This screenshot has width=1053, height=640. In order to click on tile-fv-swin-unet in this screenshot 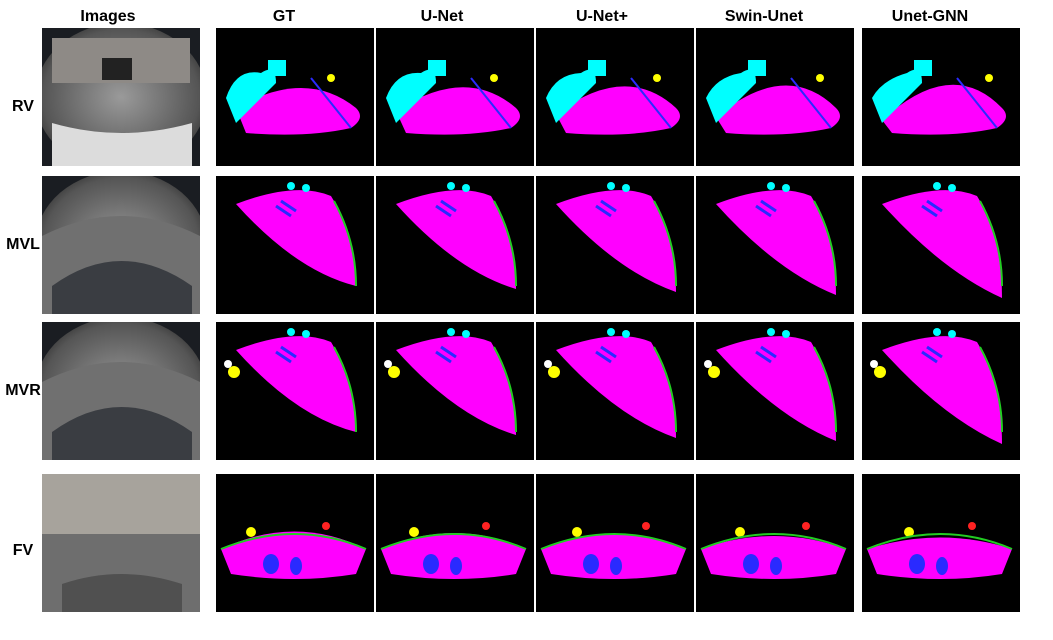, I will do `click(775, 543)`.